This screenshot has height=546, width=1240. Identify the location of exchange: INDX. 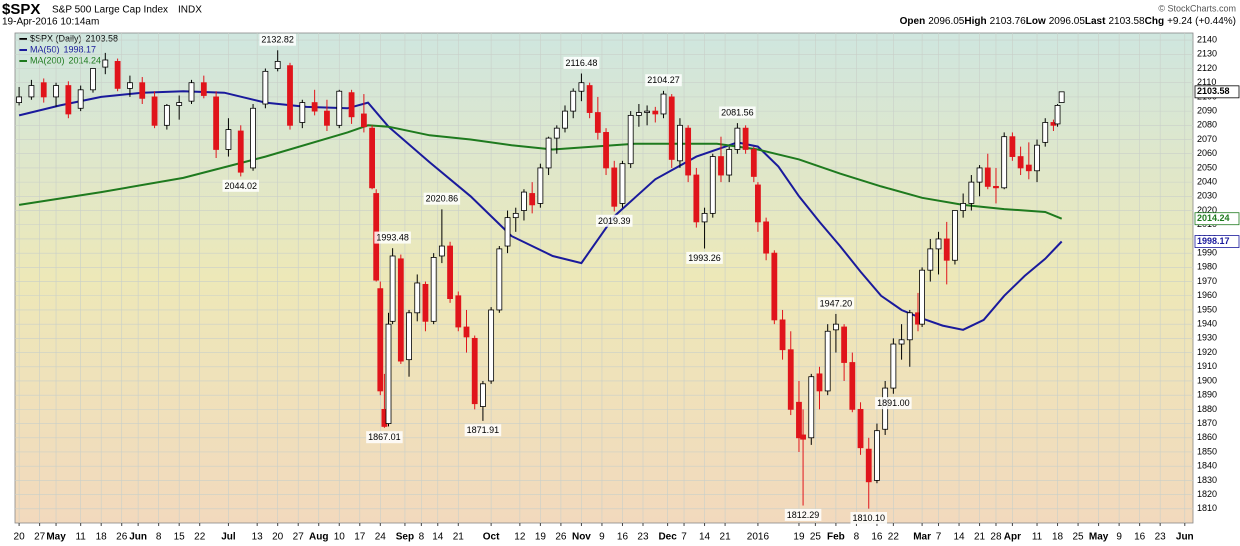
(190, 10).